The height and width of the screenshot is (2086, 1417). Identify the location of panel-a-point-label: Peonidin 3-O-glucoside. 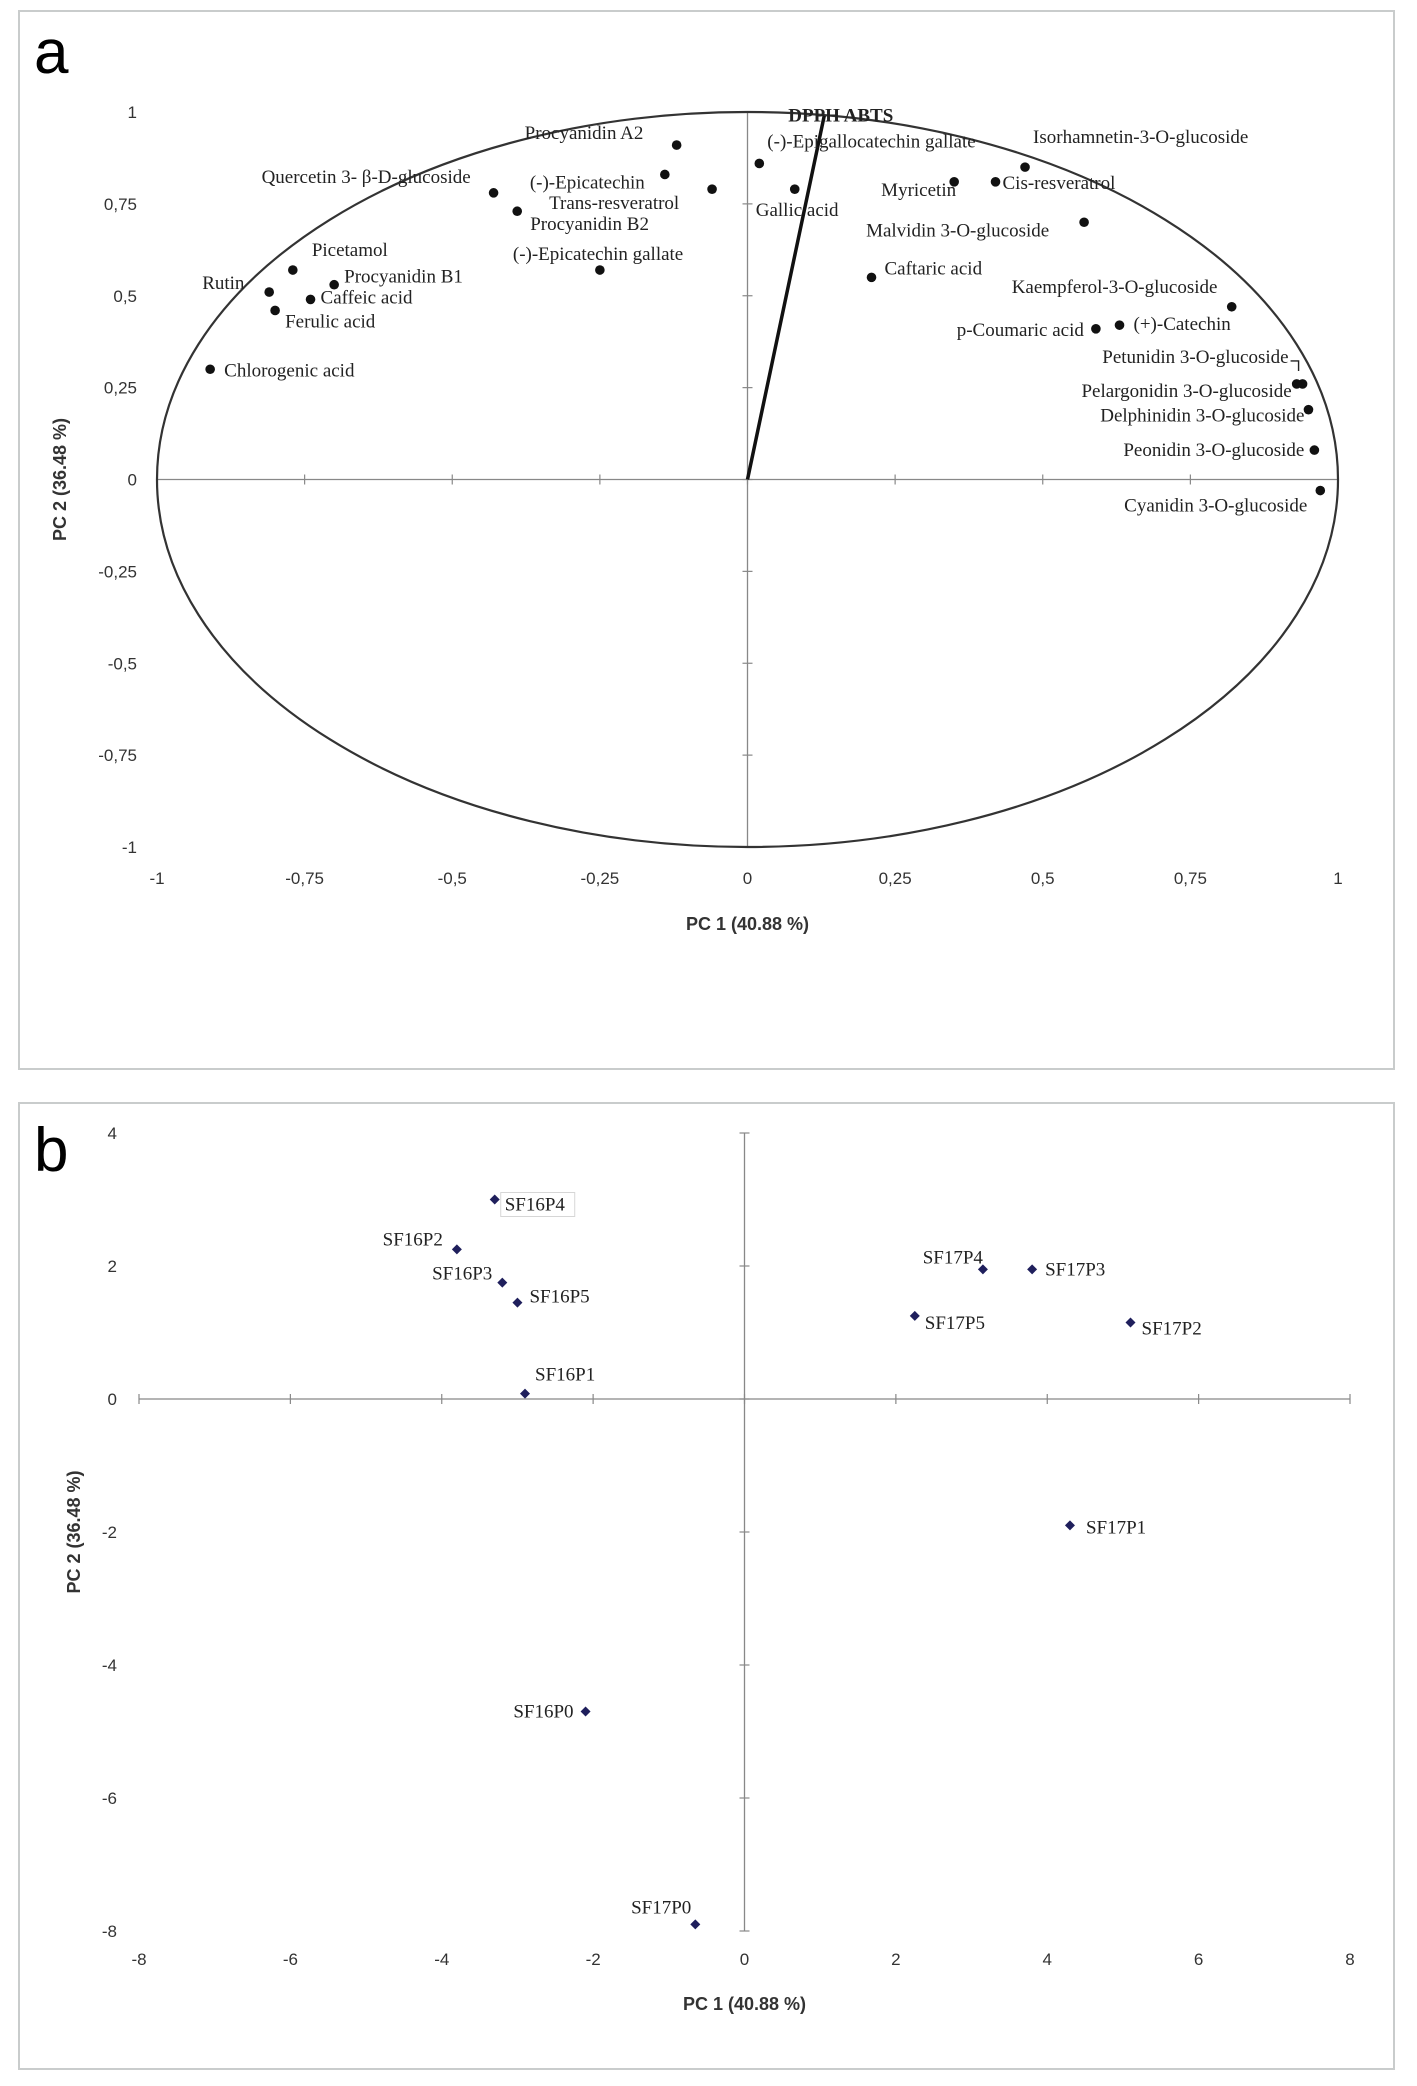
(1213, 450).